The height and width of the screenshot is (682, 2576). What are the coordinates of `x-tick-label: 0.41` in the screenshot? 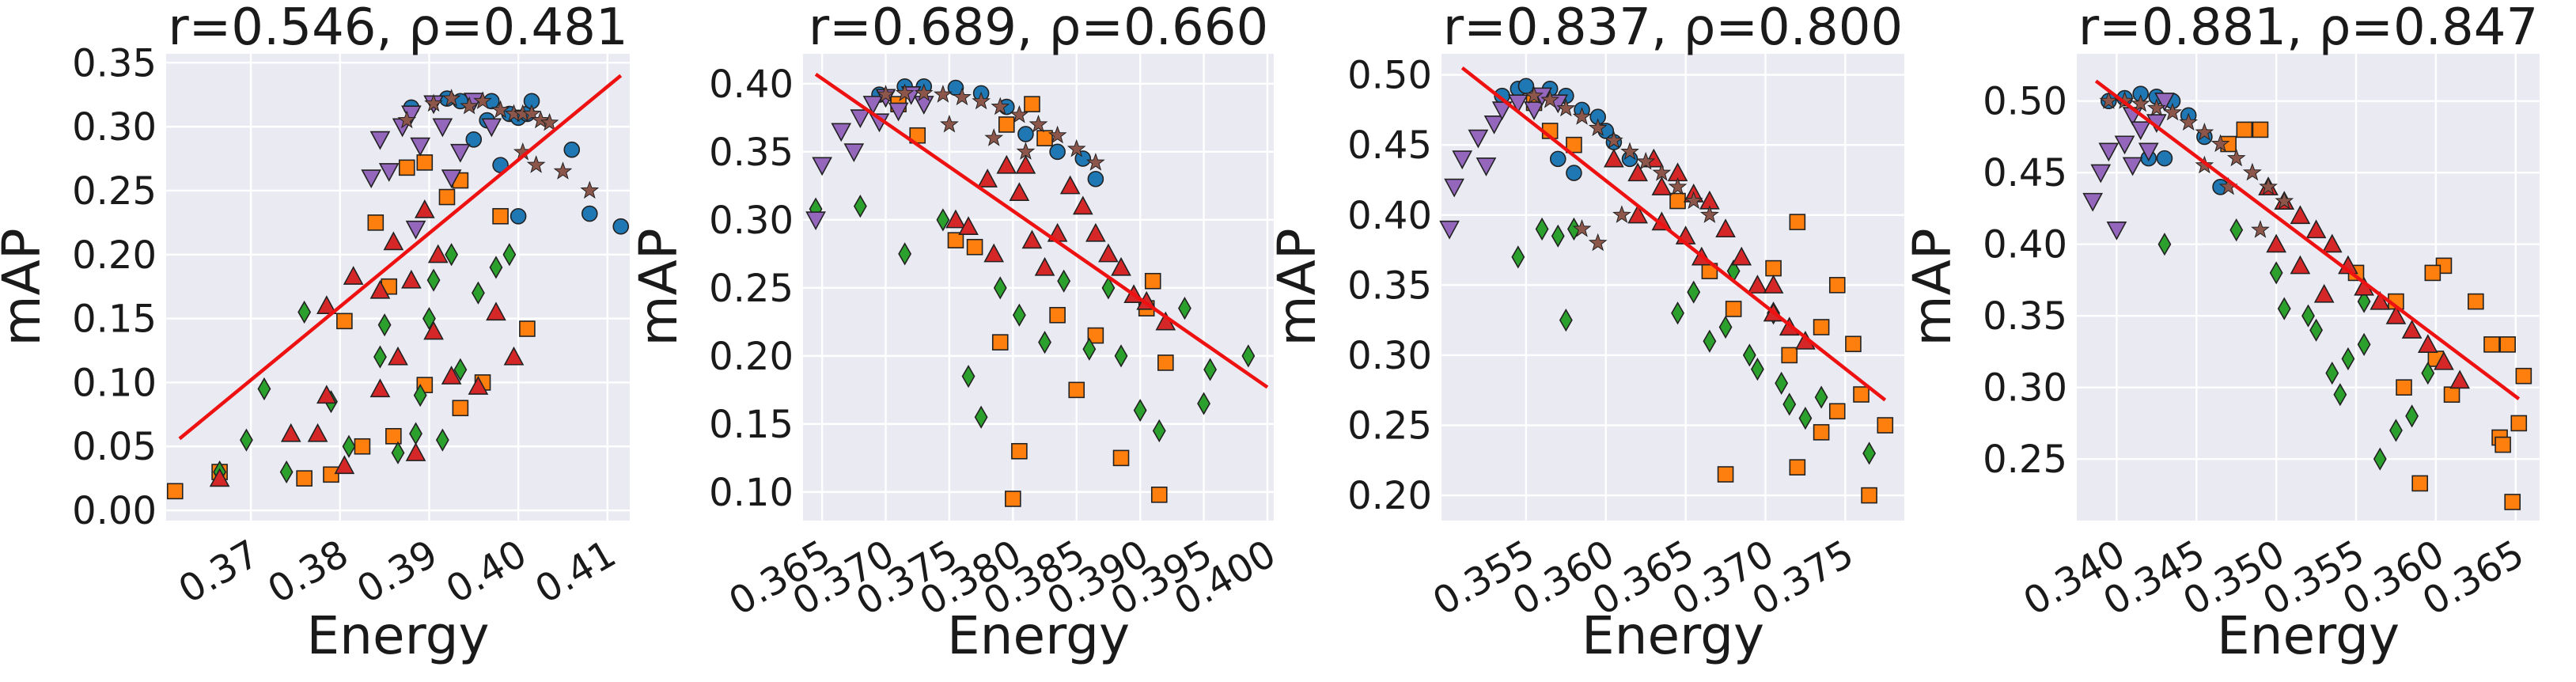 It's located at (575, 572).